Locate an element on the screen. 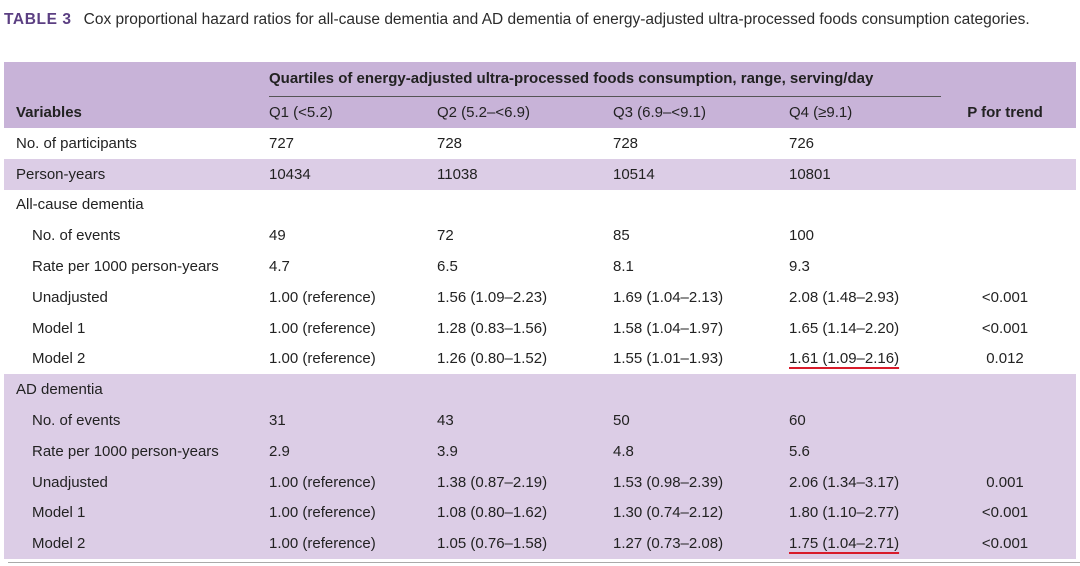 The width and height of the screenshot is (1080, 566). cell-text: 1.61 (1.09–2.16) is located at coordinates (844, 359).